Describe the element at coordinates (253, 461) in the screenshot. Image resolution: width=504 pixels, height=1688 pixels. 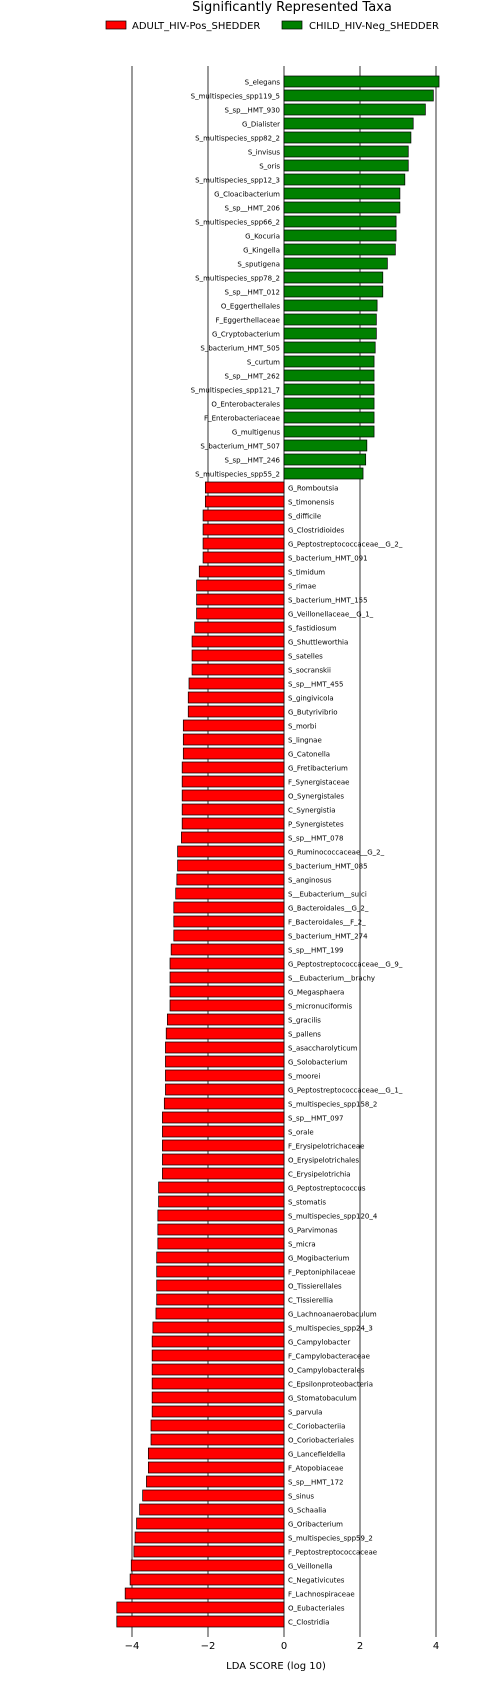
I see `bar-label: S_sp__HMT_246` at that location.